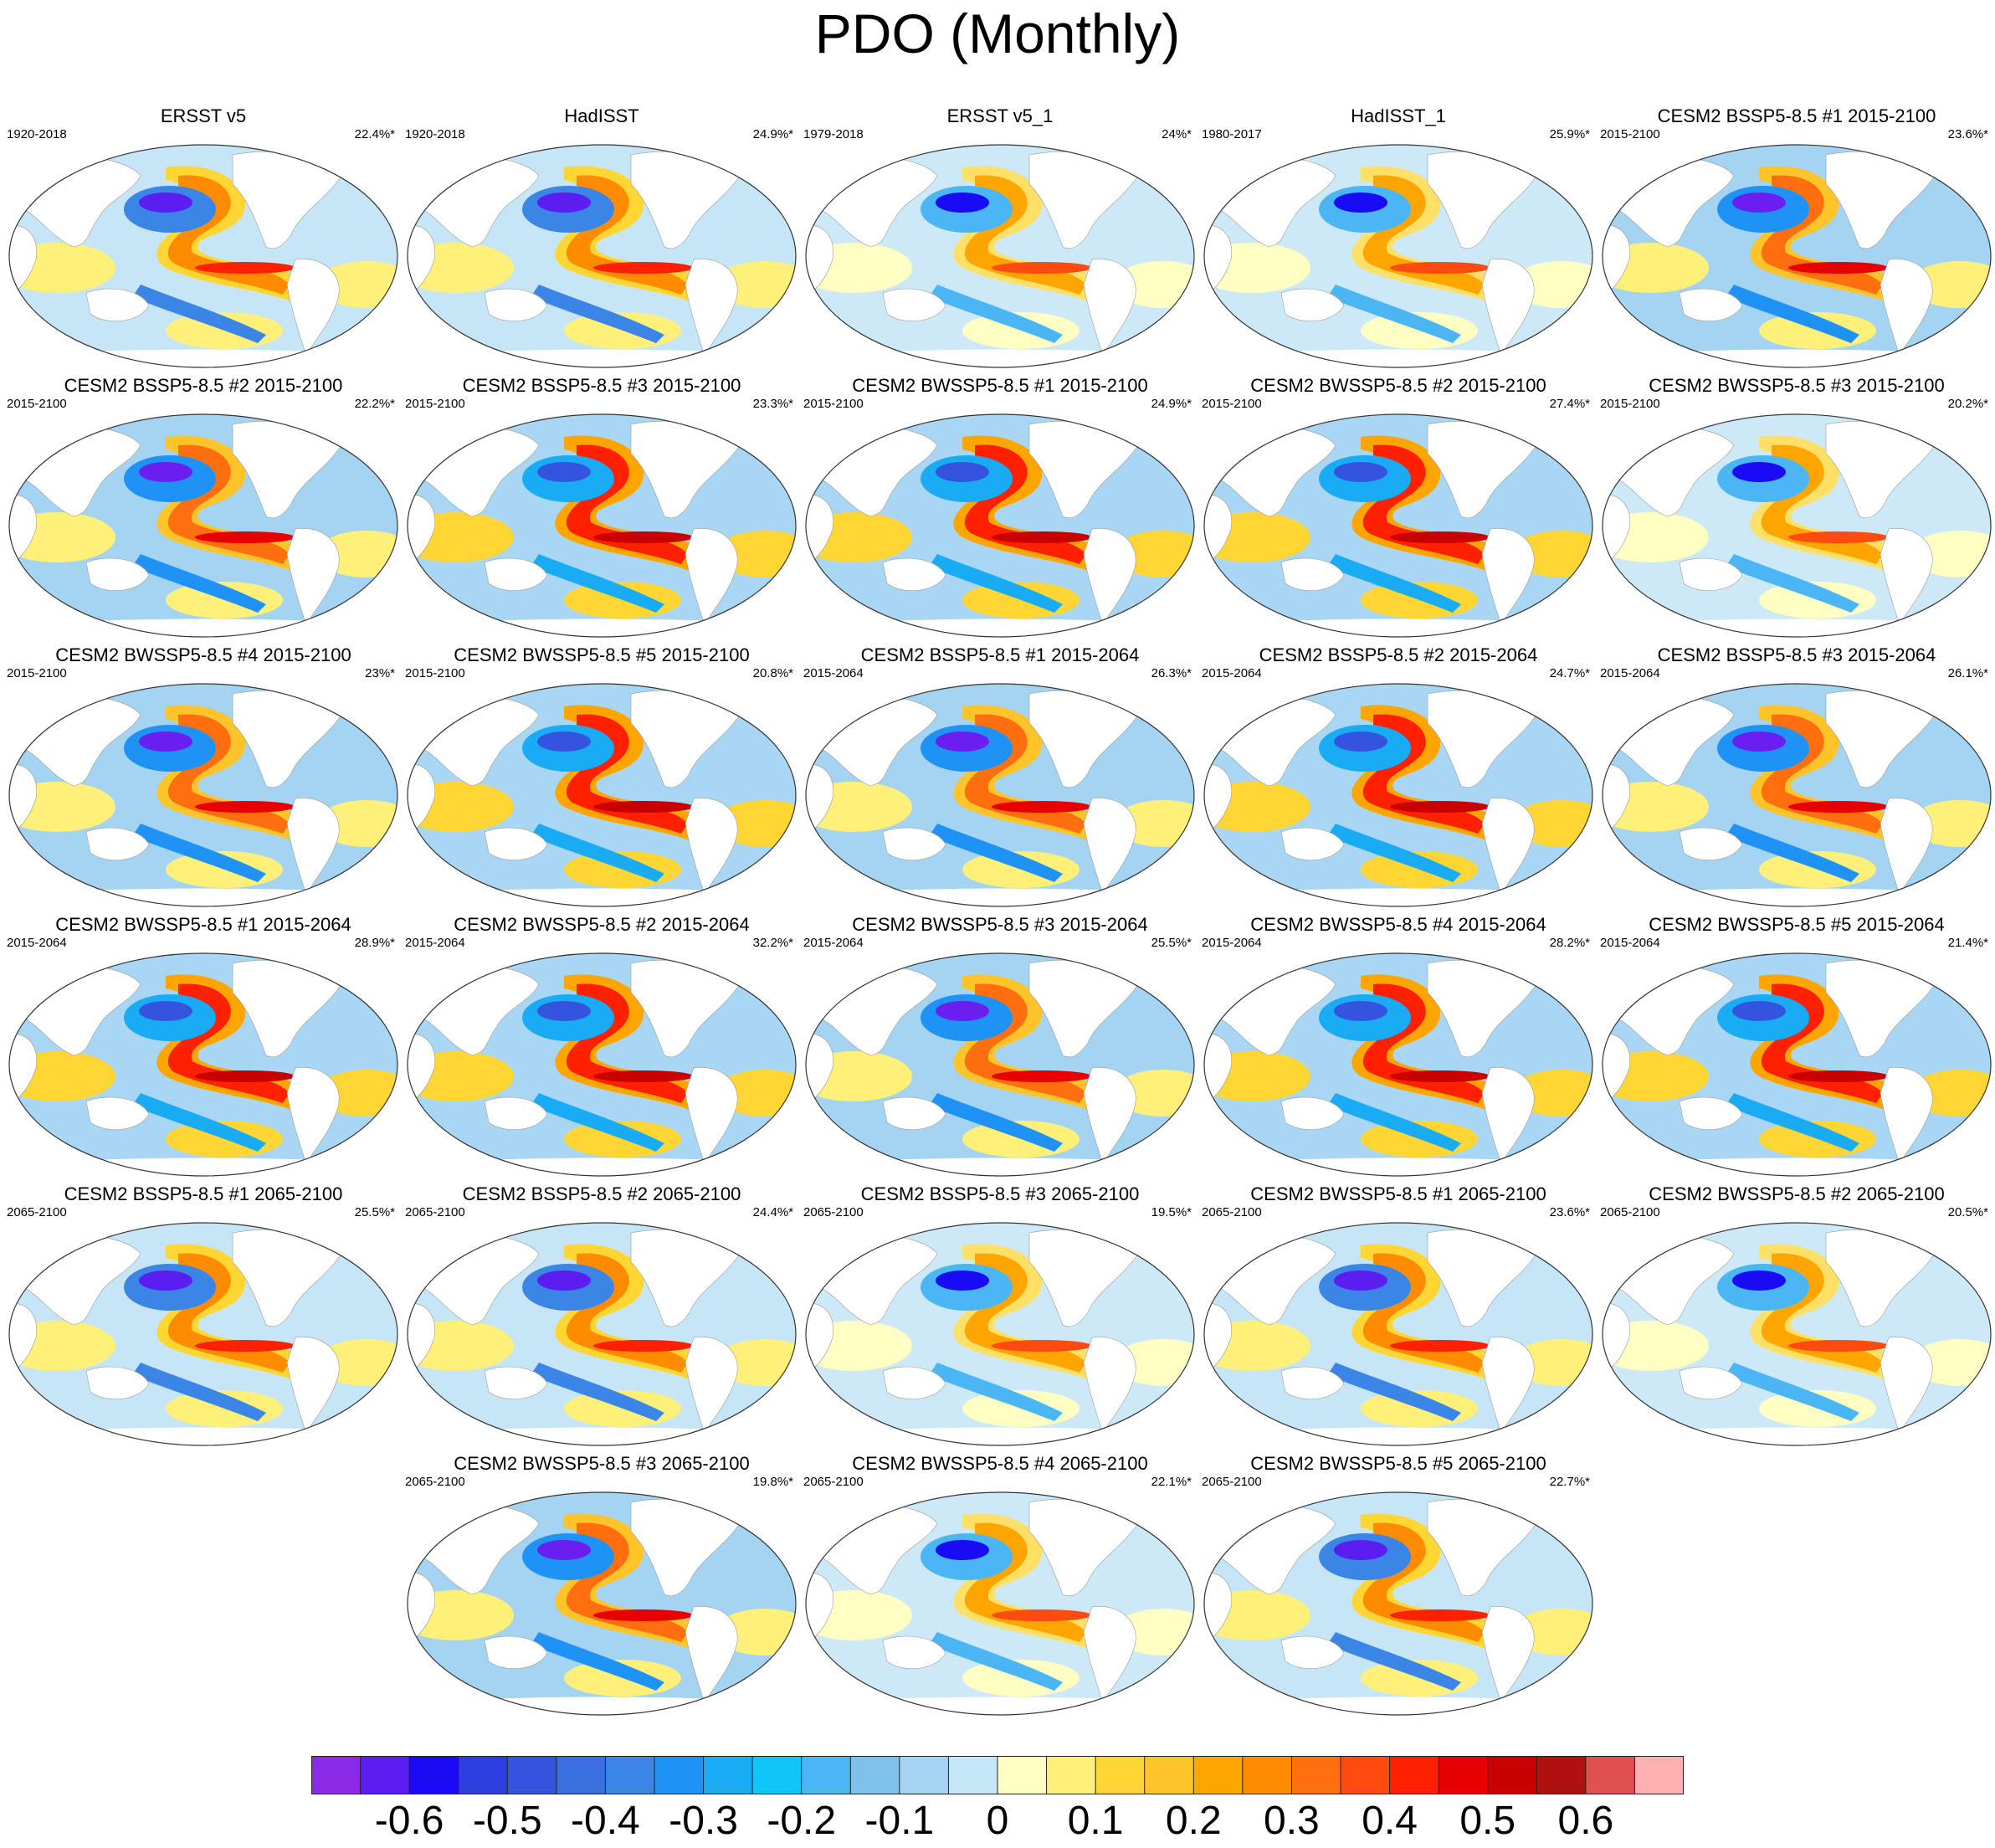 This screenshot has height=1848, width=1995. What do you see at coordinates (602, 654) in the screenshot?
I see `panel-title: CESM2 BWSSP5-8.5 #5 2015-2100` at bounding box center [602, 654].